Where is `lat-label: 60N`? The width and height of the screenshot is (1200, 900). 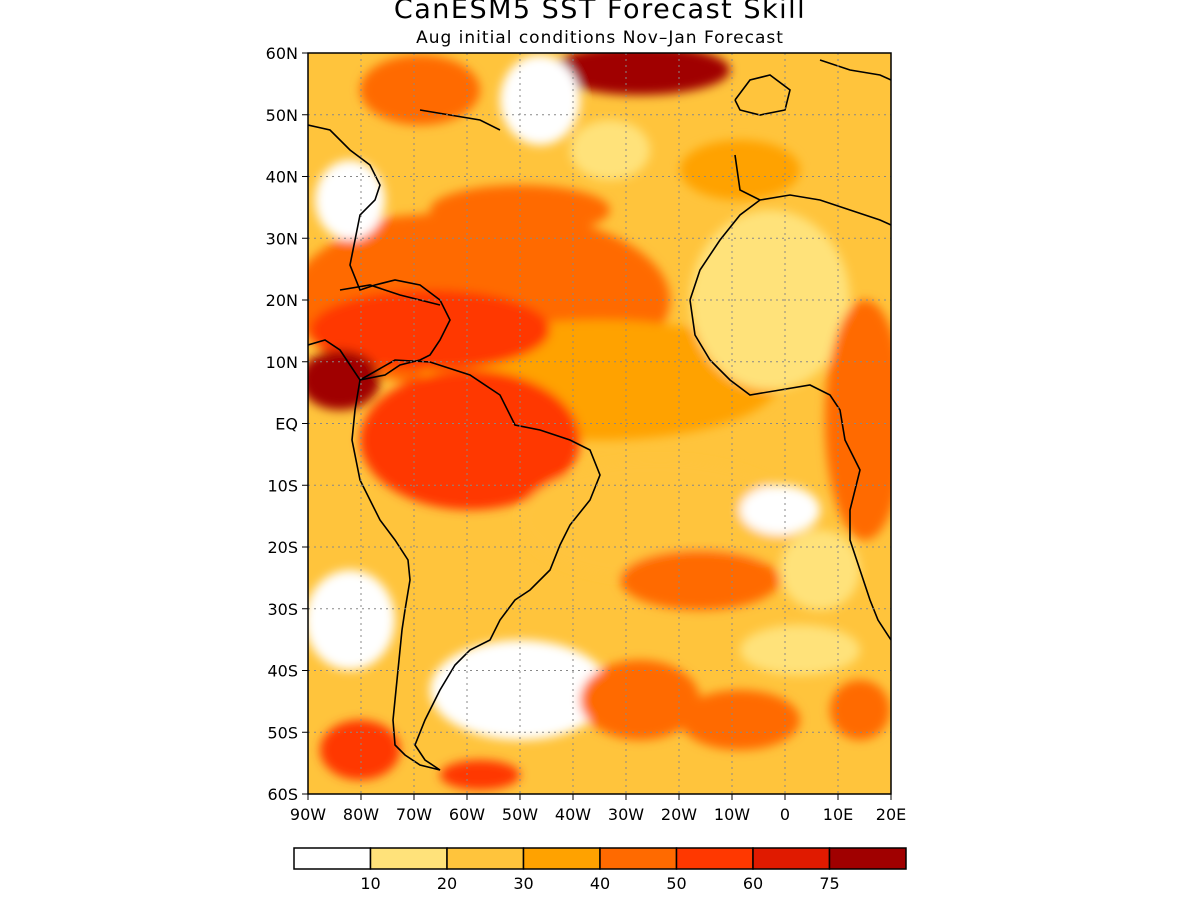
lat-label: 60N is located at coordinates (282, 53).